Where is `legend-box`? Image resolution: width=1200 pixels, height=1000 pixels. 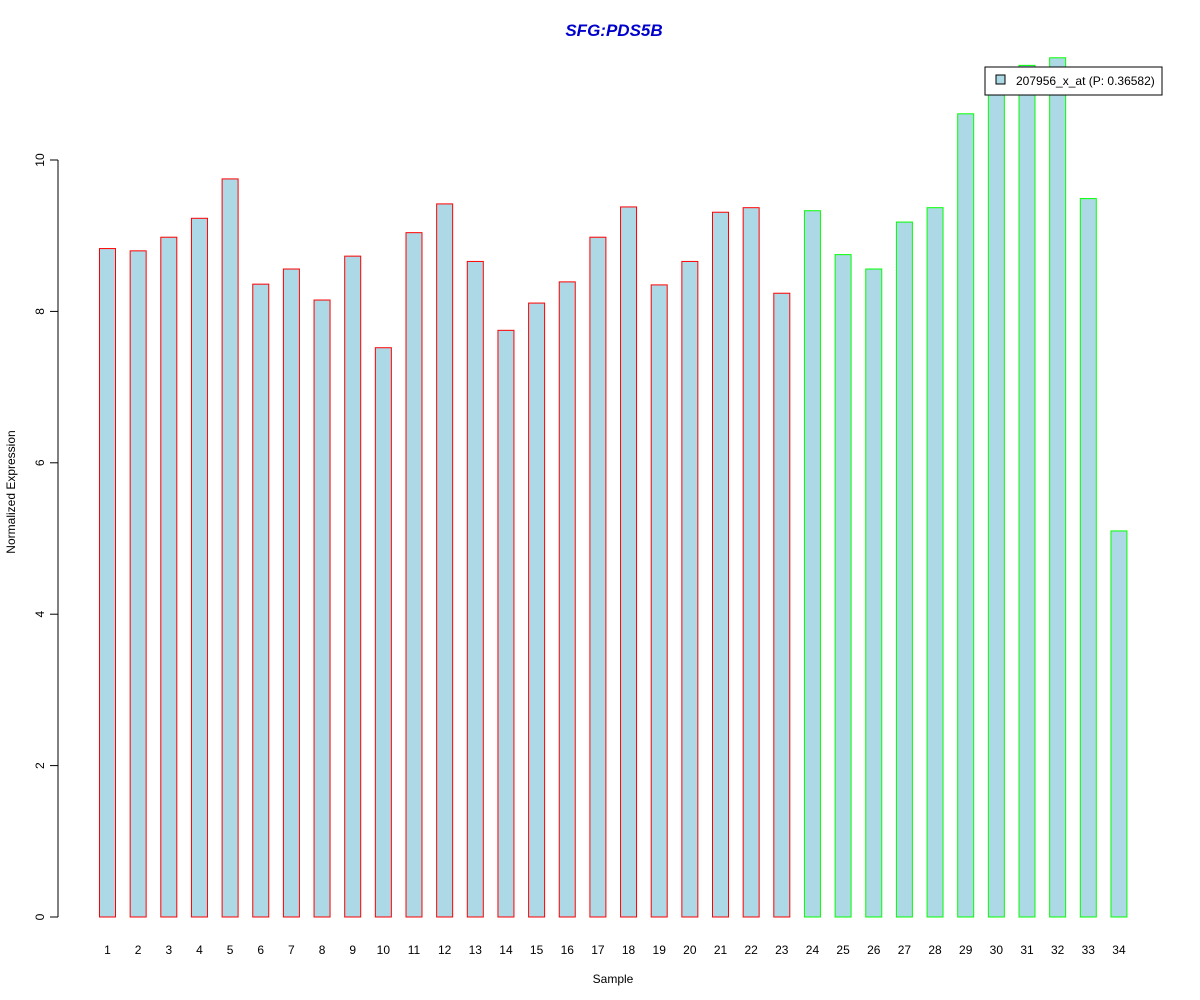 legend-box is located at coordinates (1073, 81).